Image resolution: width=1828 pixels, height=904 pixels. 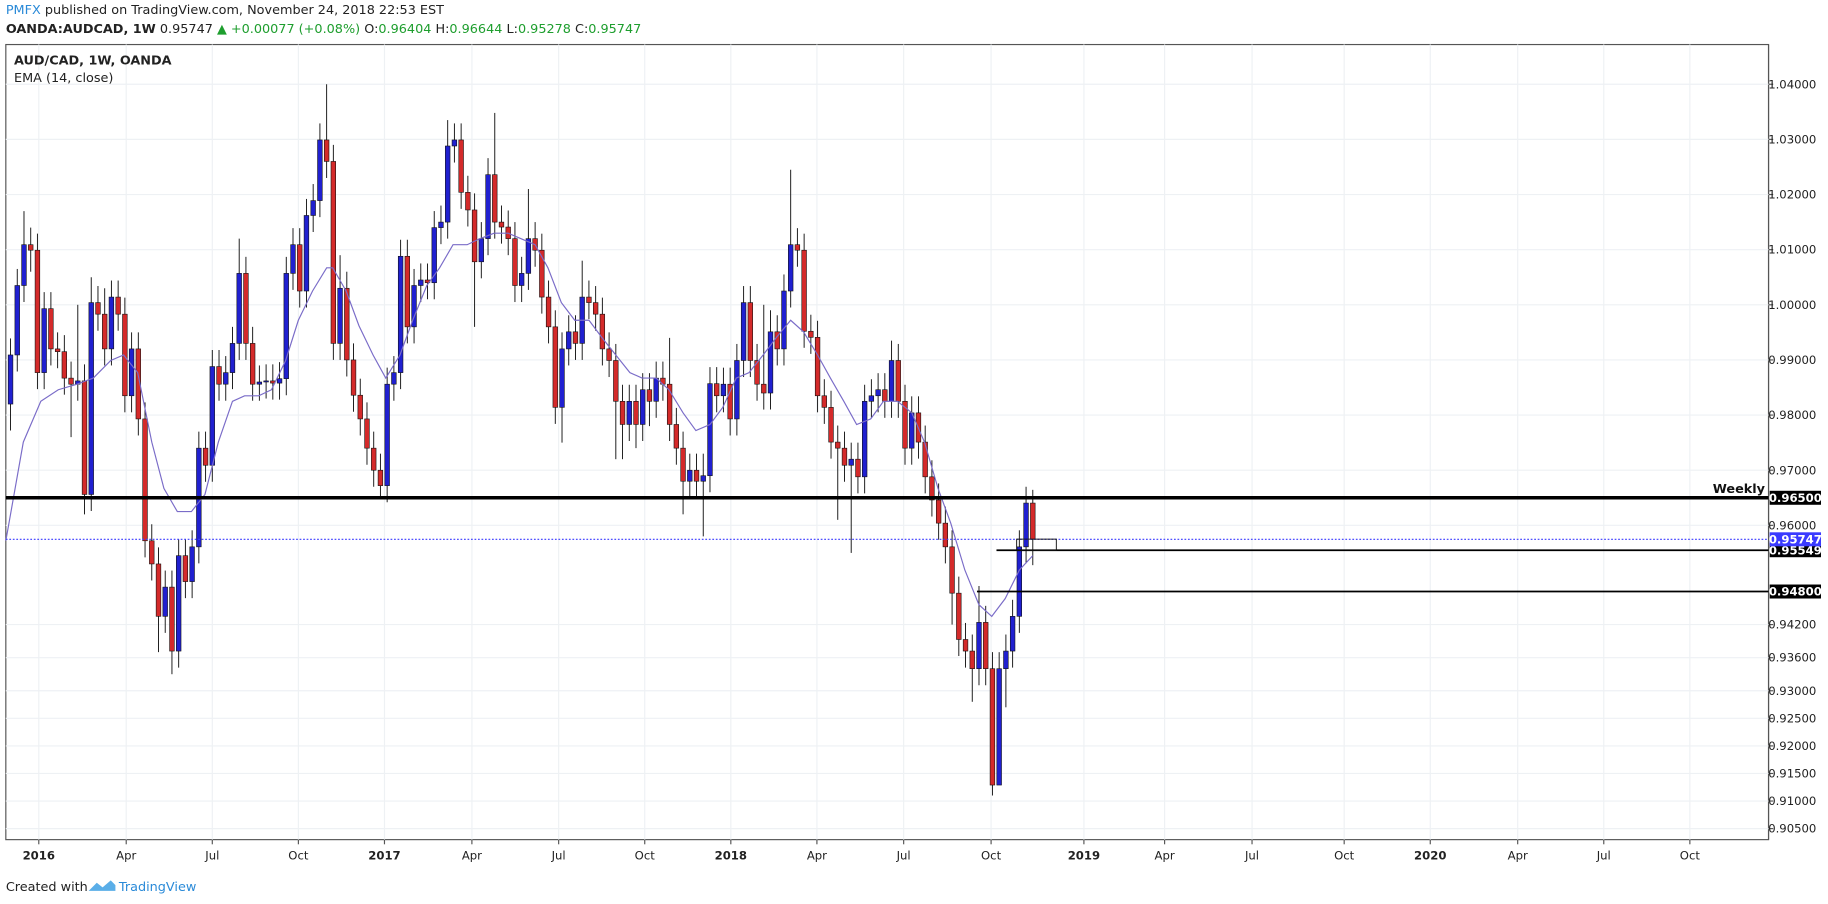 What do you see at coordinates (1739, 489) in the screenshot?
I see `level-text: Weekly` at bounding box center [1739, 489].